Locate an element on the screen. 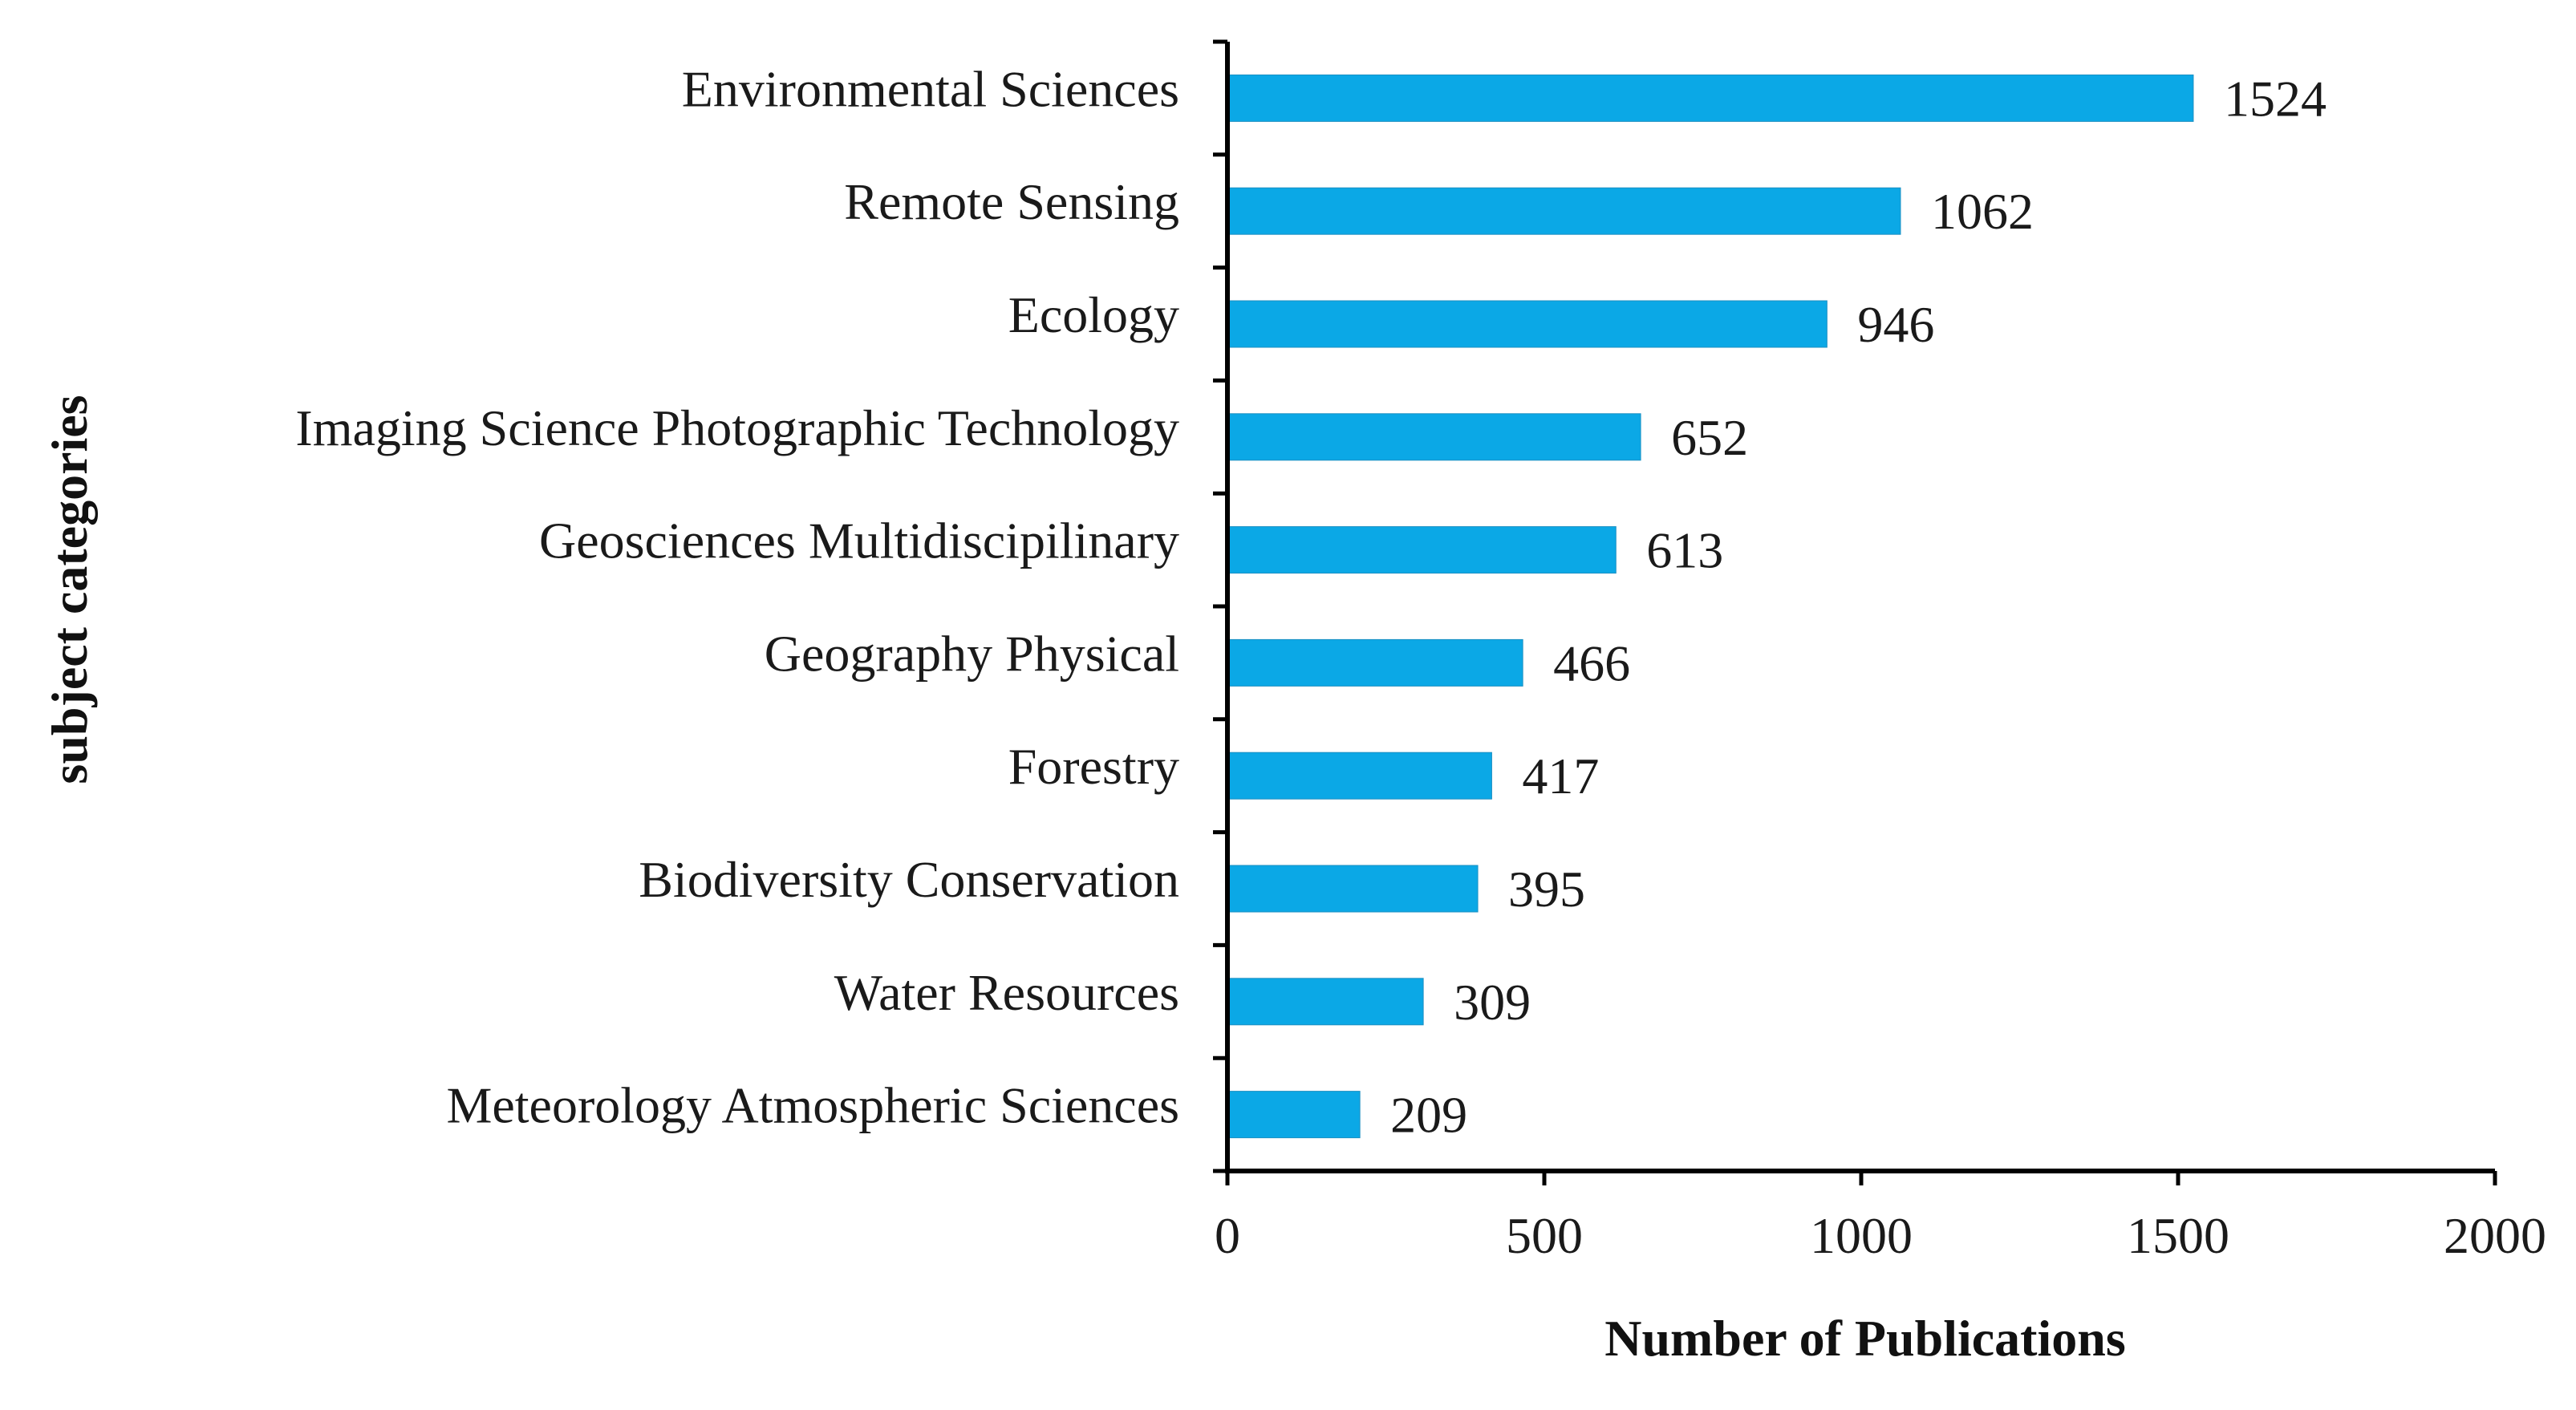 The height and width of the screenshot is (1410, 2576). category-label-7: Biodiversity Conservation is located at coordinates (909, 879).